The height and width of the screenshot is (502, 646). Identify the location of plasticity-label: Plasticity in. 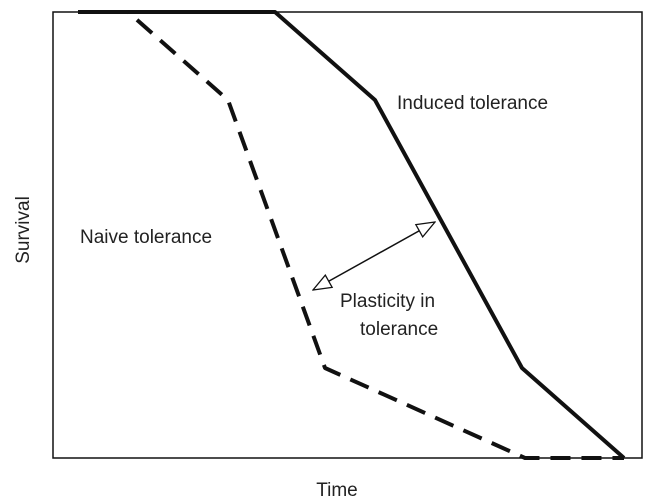
(387, 301).